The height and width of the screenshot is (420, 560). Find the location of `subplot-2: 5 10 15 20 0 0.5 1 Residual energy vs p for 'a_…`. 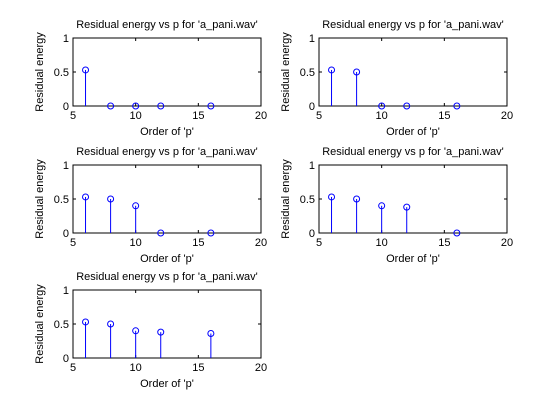

subplot-2: 5 10 15 20 0 0.5 1 Residual energy vs p for 'a_… is located at coordinates (396, 78).